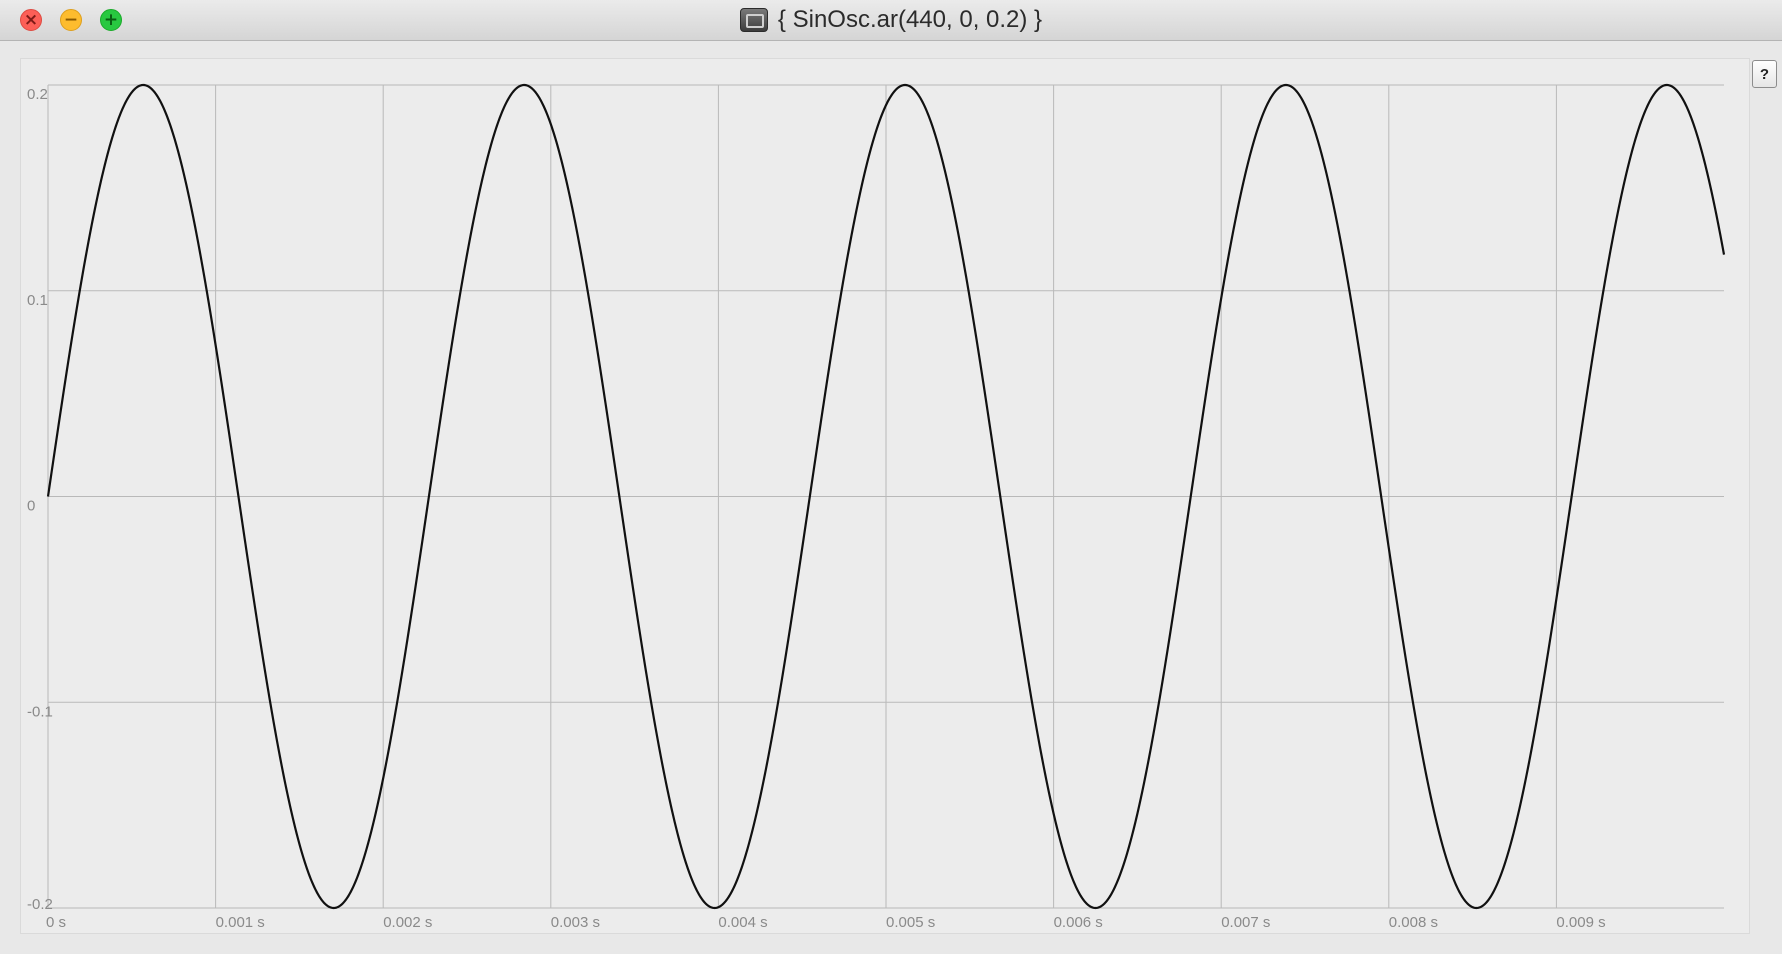 The width and height of the screenshot is (1782, 954). I want to click on x-tick-label: 0.006 s, so click(1078, 922).